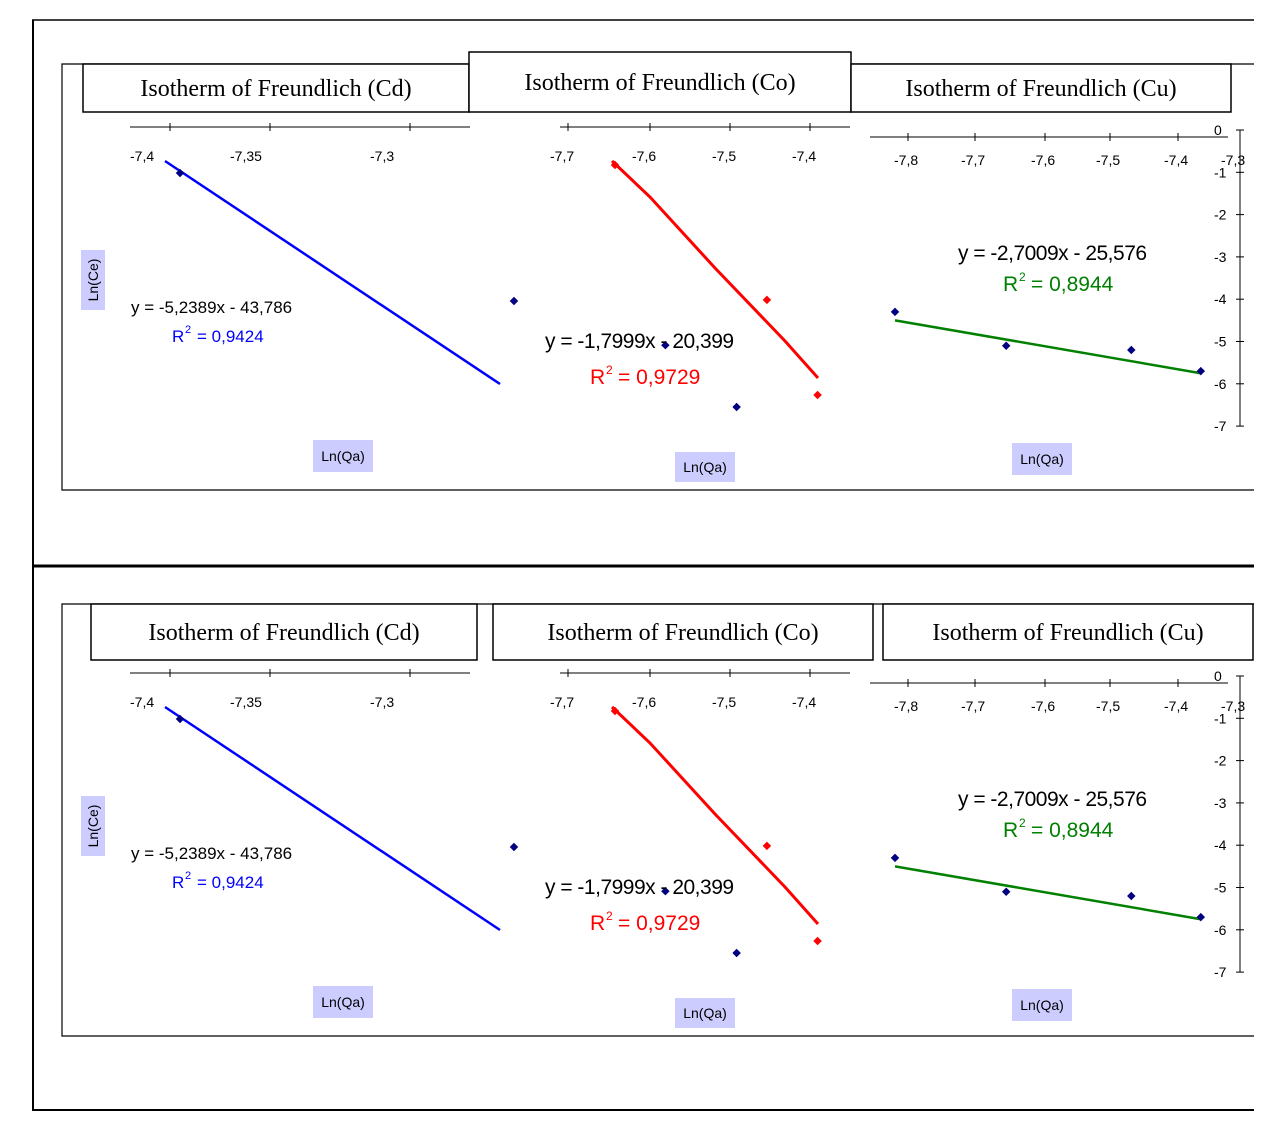  What do you see at coordinates (1220, 761) in the screenshot?
I see `y-tick-label: -2` at bounding box center [1220, 761].